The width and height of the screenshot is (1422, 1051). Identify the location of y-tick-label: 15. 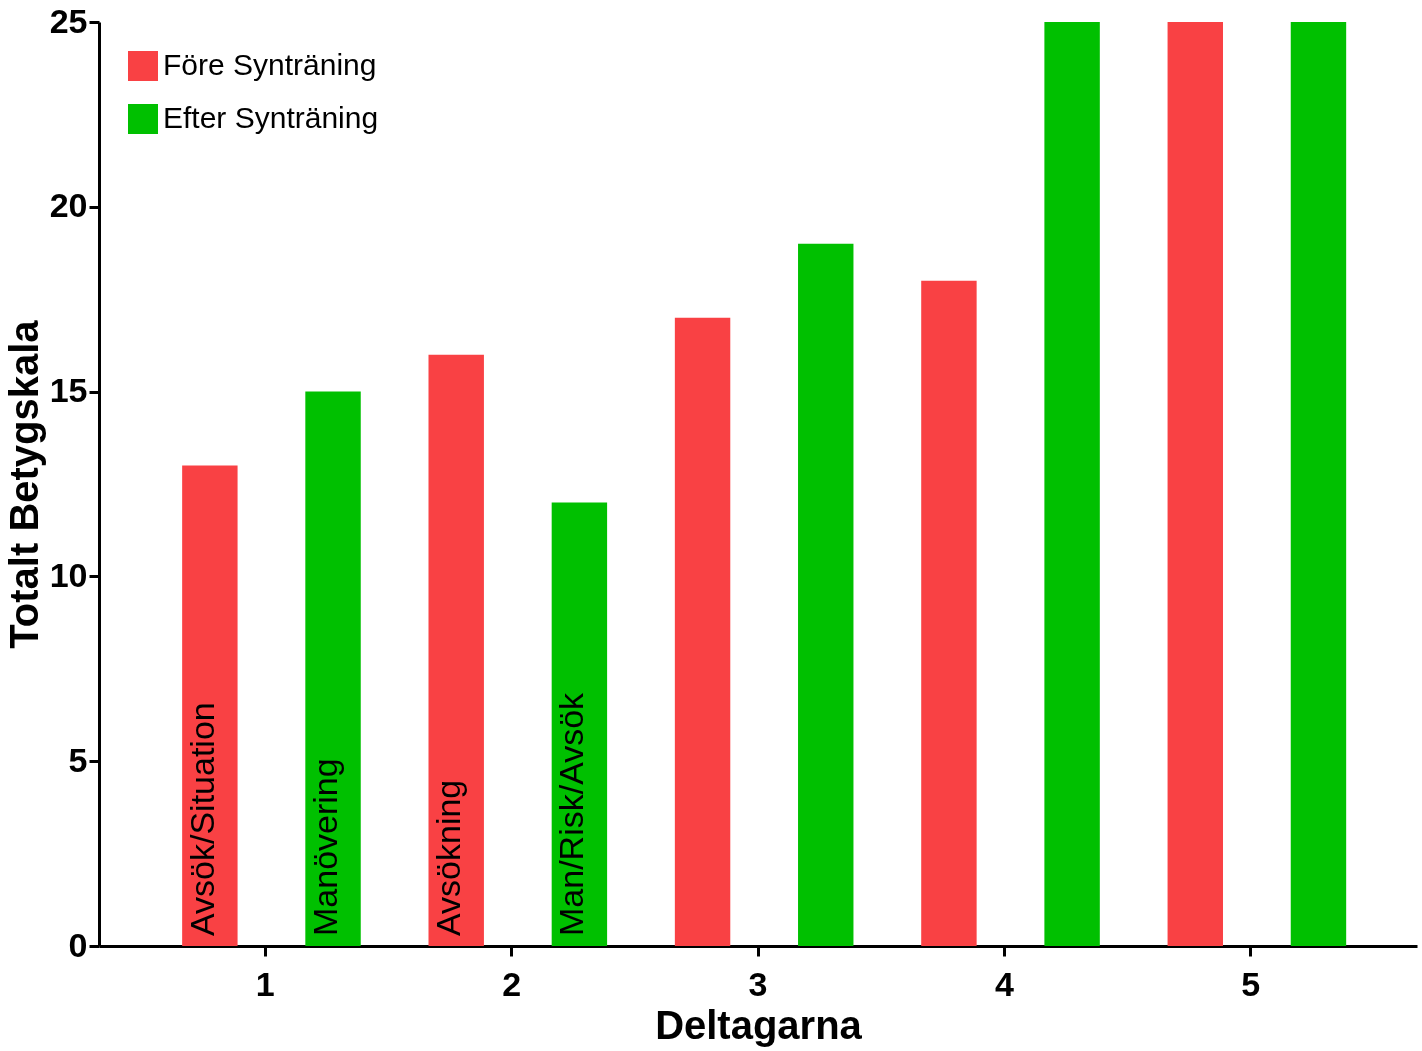
(68, 390).